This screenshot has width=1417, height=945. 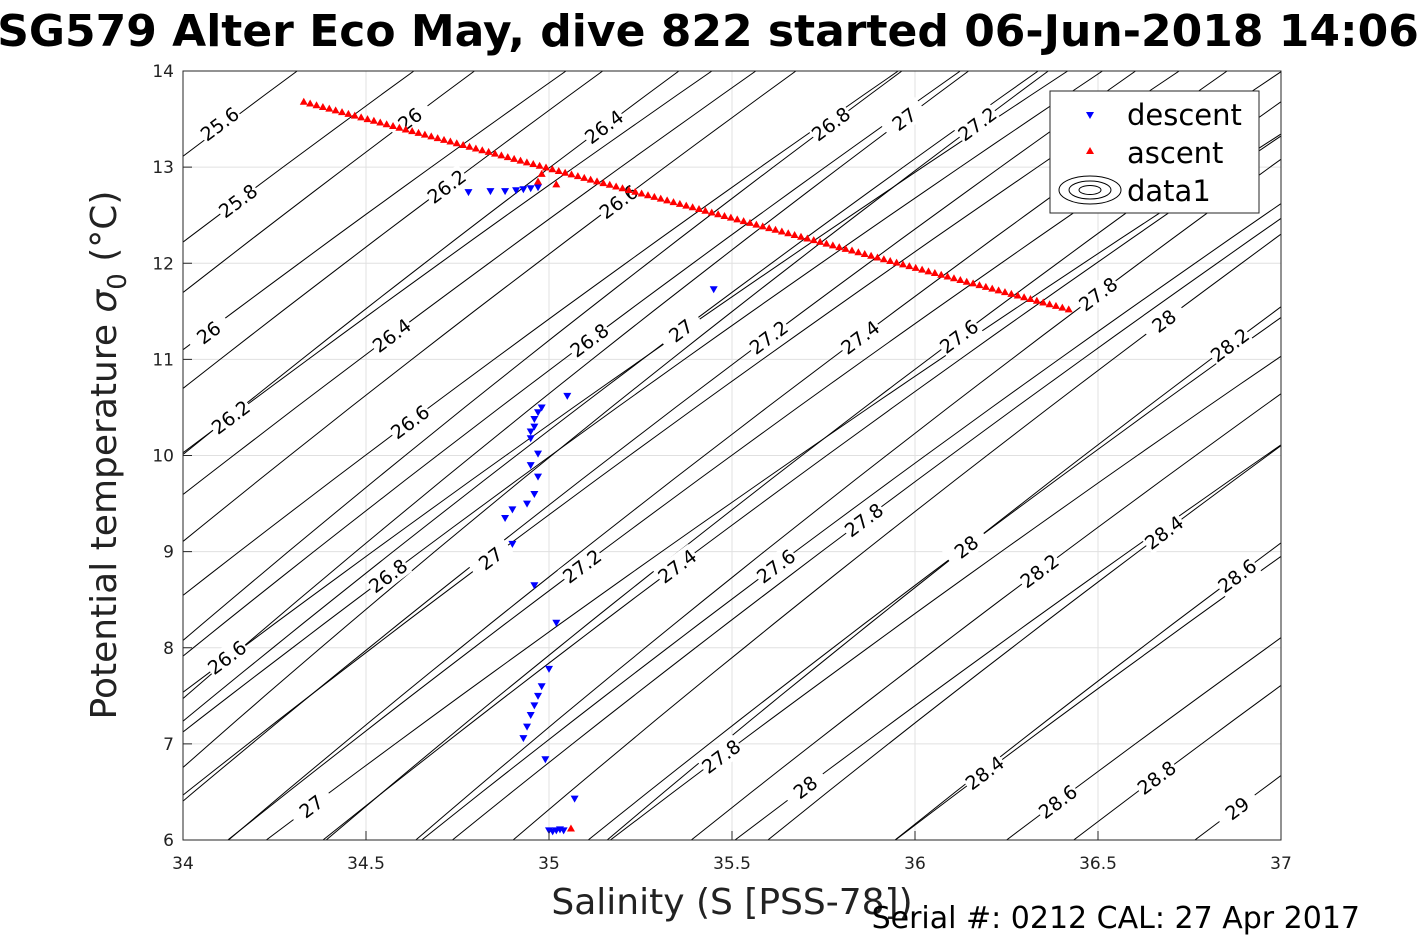 What do you see at coordinates (915, 864) in the screenshot?
I see `x-tick-label: 36` at bounding box center [915, 864].